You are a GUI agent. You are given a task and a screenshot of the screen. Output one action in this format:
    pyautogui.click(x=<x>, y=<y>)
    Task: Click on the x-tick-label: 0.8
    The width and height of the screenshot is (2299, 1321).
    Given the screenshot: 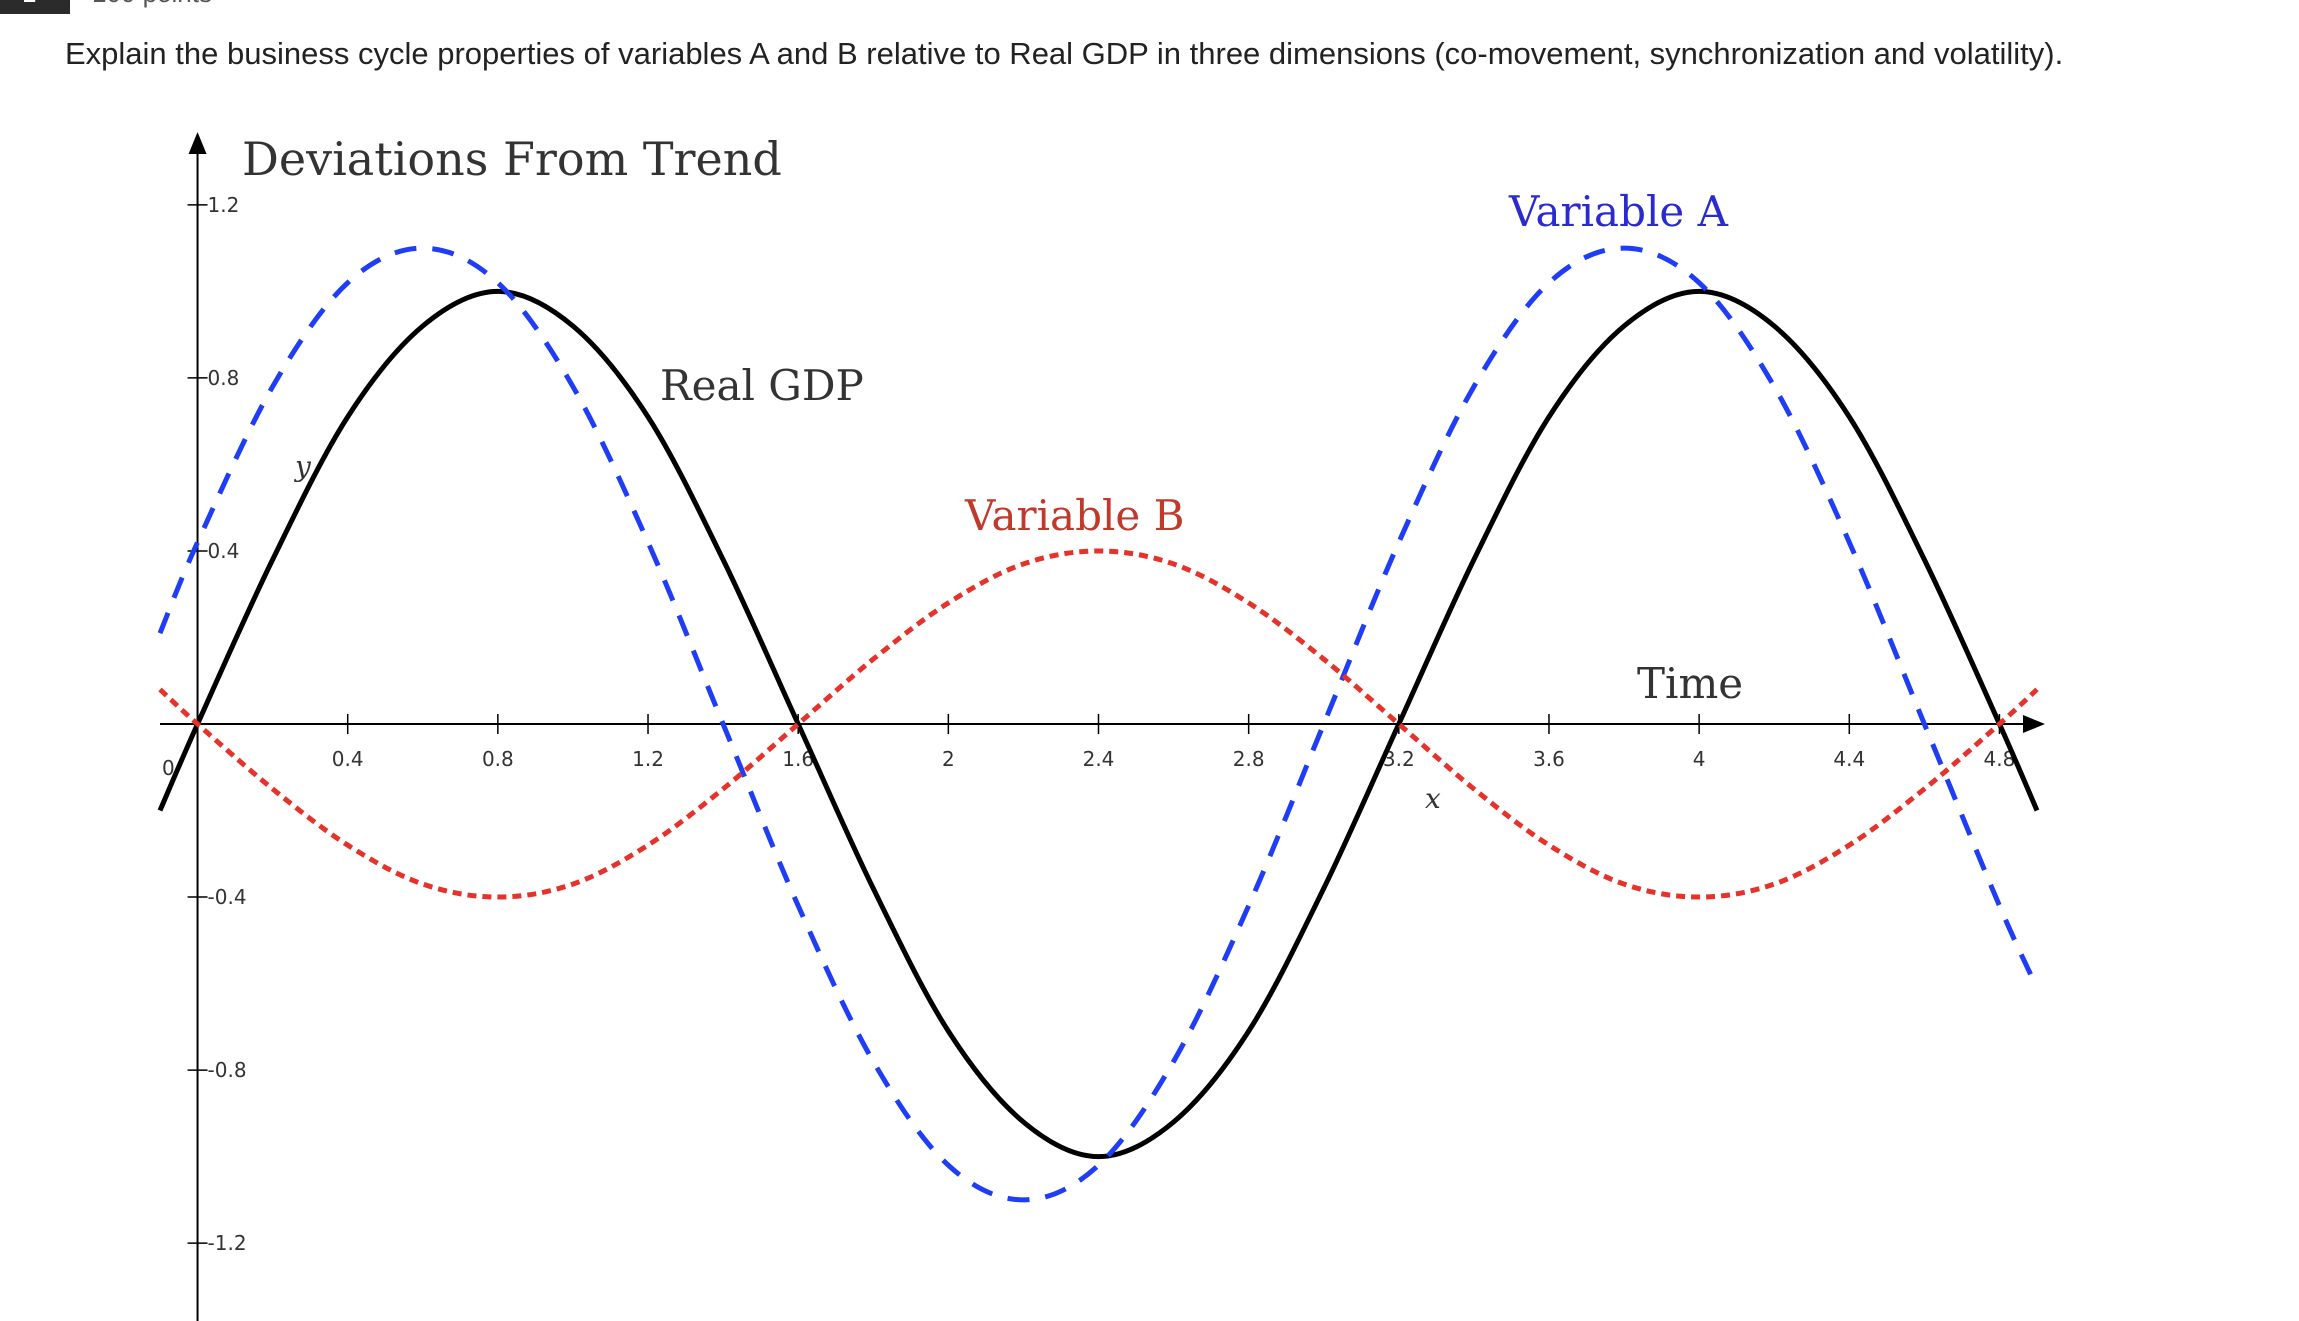 What is the action you would take?
    pyautogui.click(x=498, y=759)
    